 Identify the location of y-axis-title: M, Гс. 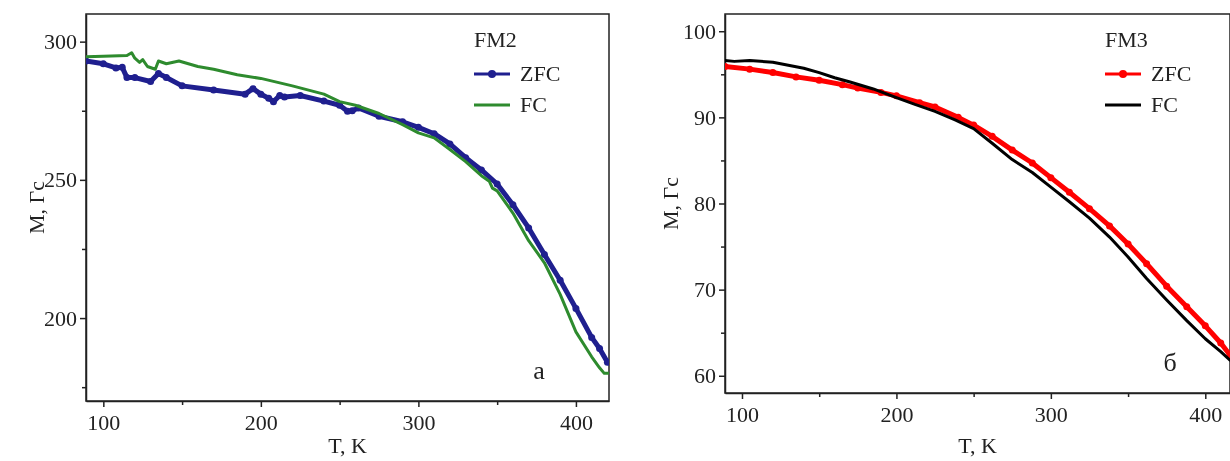
(670, 203).